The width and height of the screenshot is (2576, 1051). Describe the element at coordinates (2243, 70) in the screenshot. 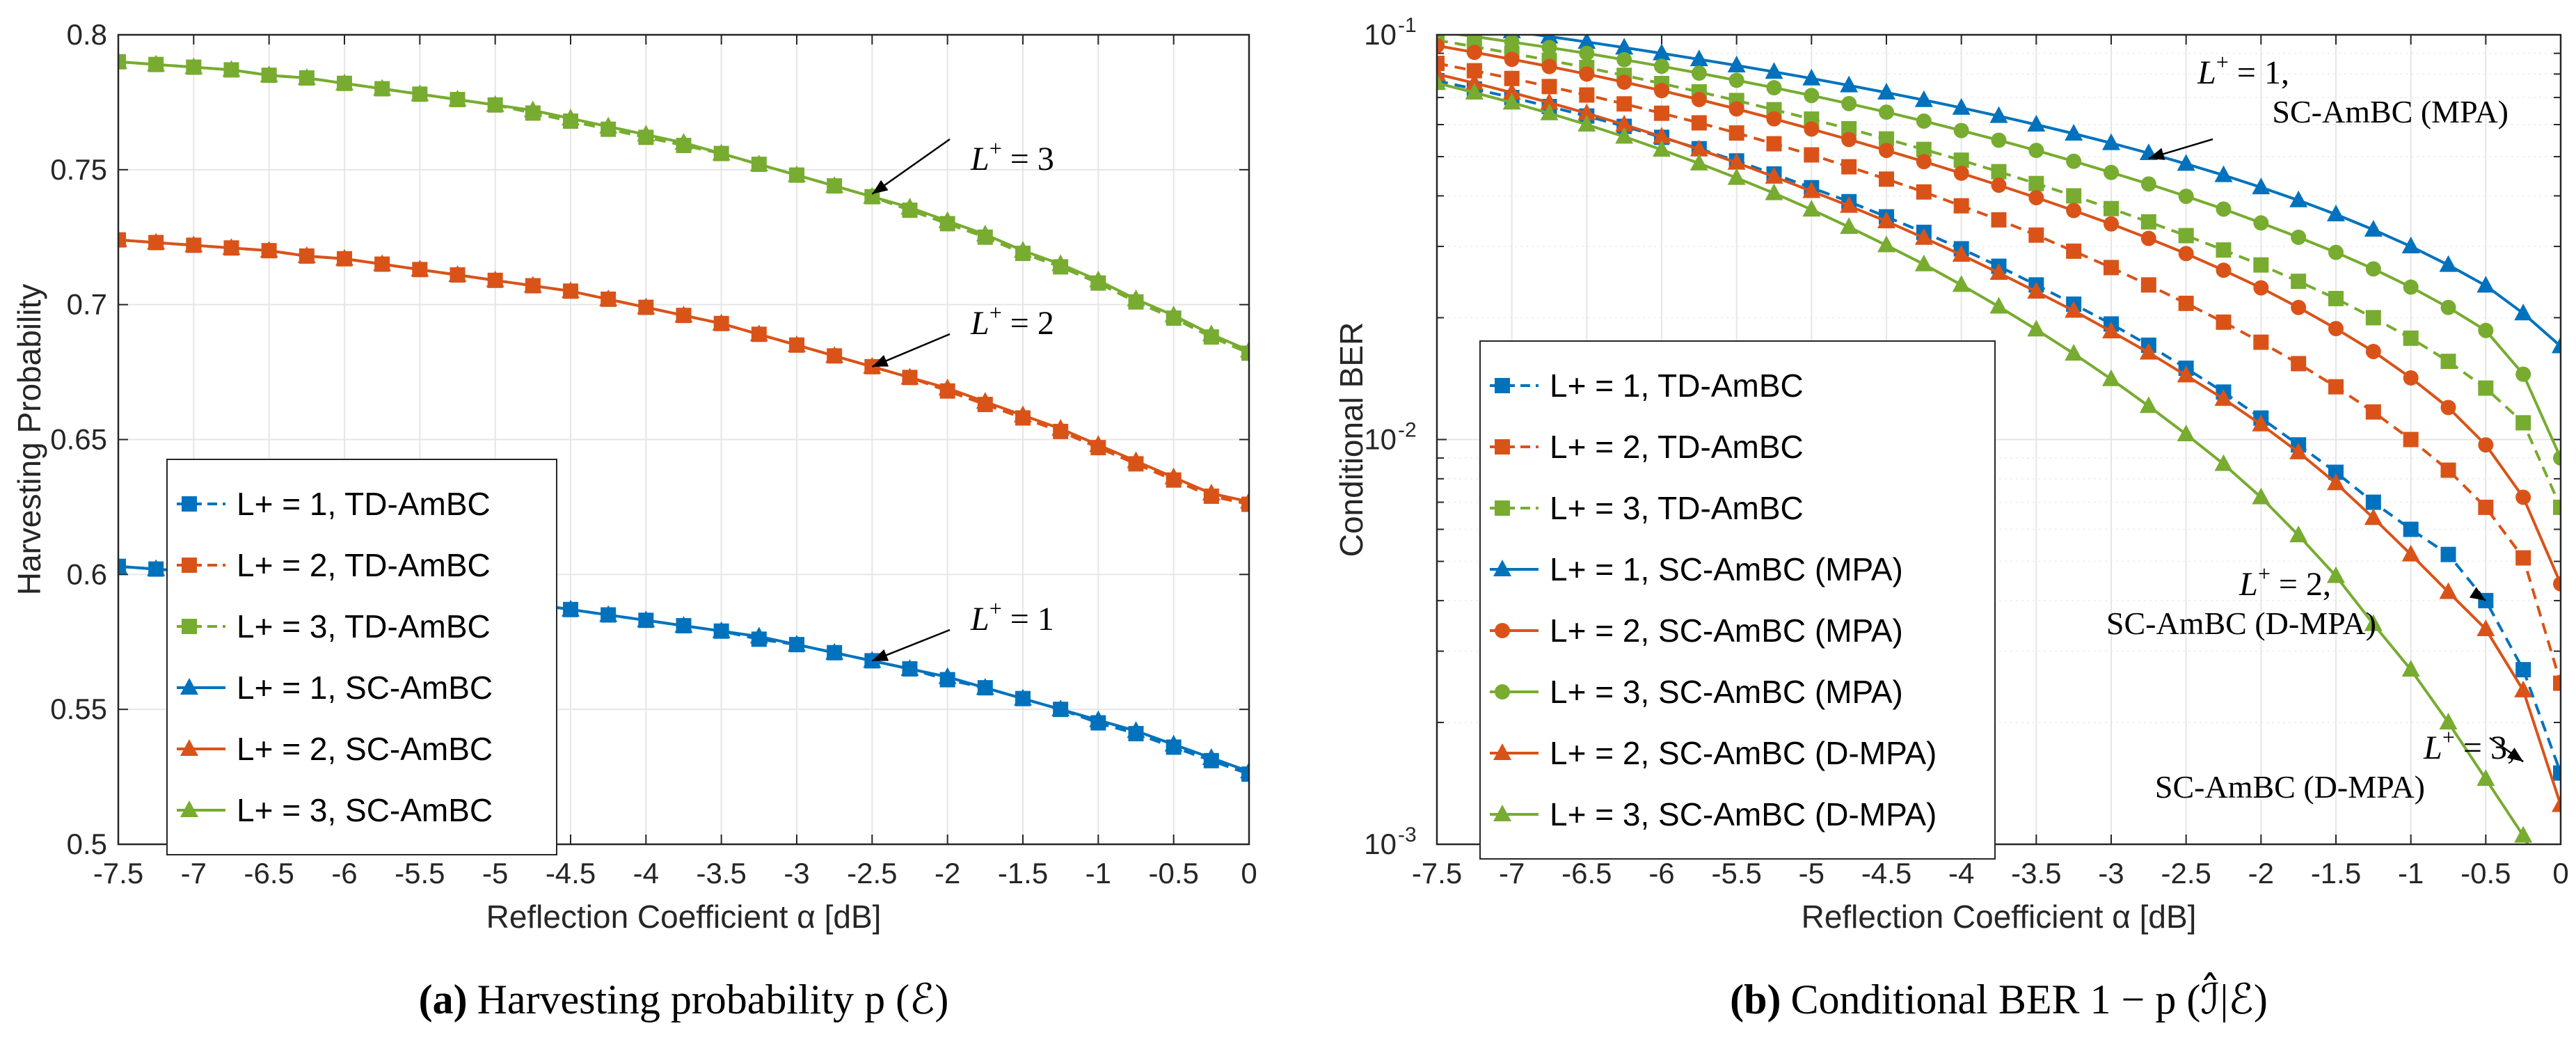

I see `annotation-label: L+ = 1,` at that location.